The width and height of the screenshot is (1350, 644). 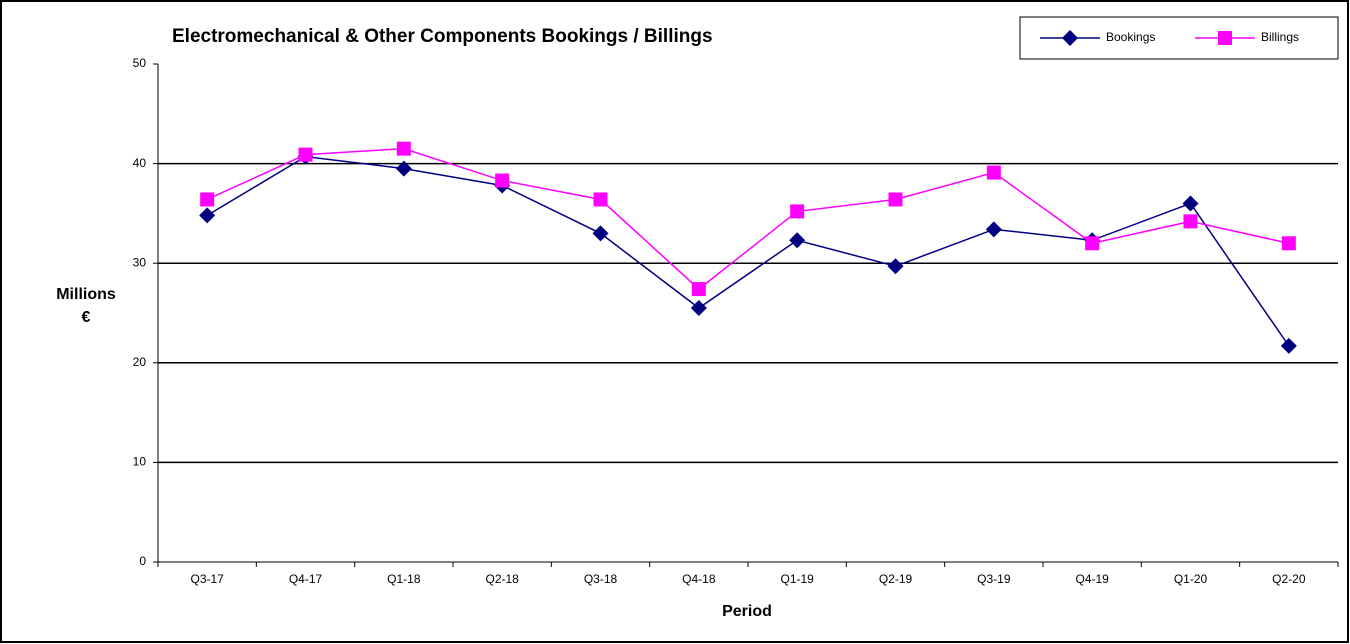 I want to click on y-tick-label: 20, so click(x=140, y=362).